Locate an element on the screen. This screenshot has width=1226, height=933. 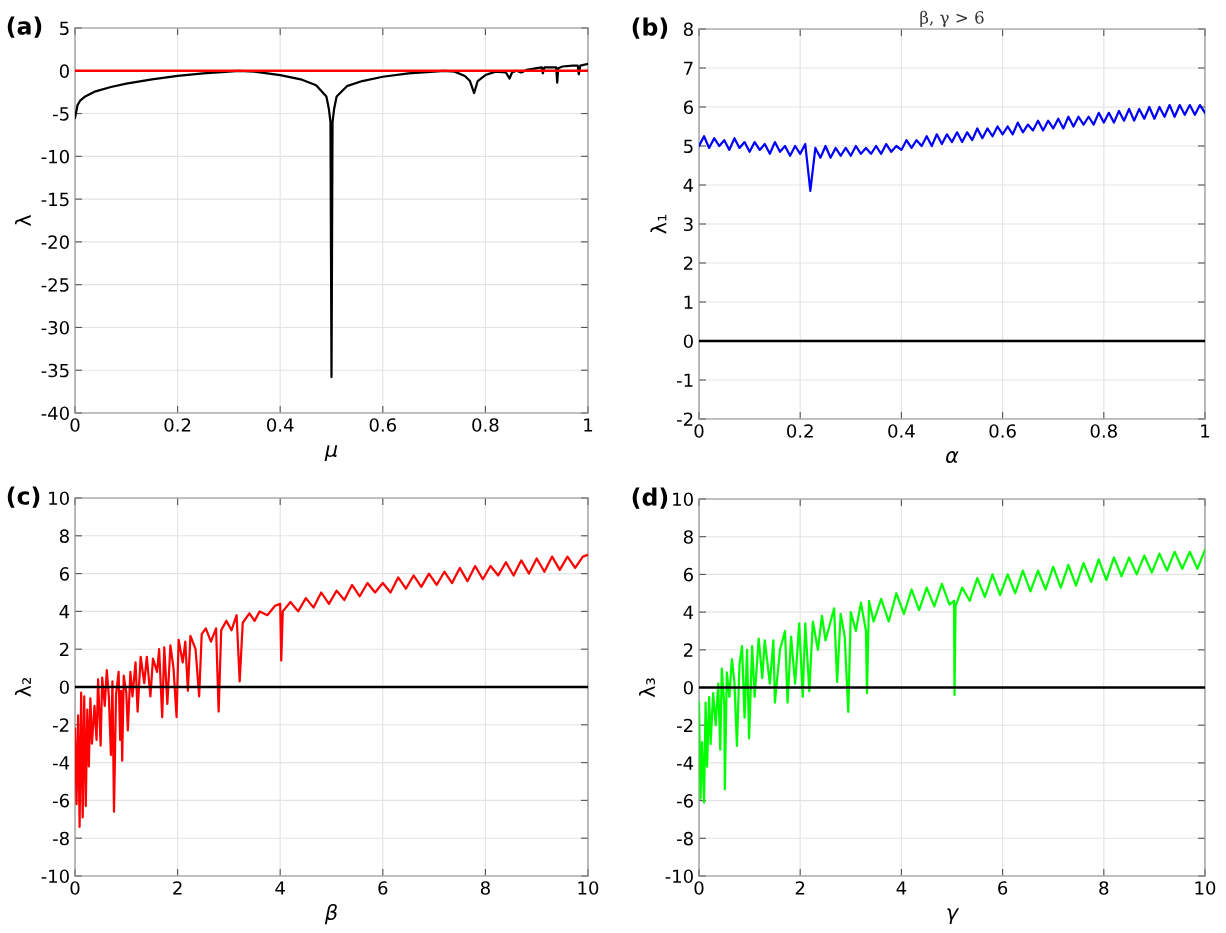
text: (a) is located at coordinates (24, 27).